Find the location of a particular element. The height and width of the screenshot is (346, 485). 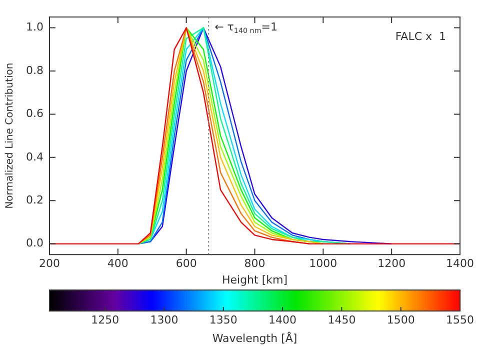

color-bar-label: 1300 is located at coordinates (164, 319).